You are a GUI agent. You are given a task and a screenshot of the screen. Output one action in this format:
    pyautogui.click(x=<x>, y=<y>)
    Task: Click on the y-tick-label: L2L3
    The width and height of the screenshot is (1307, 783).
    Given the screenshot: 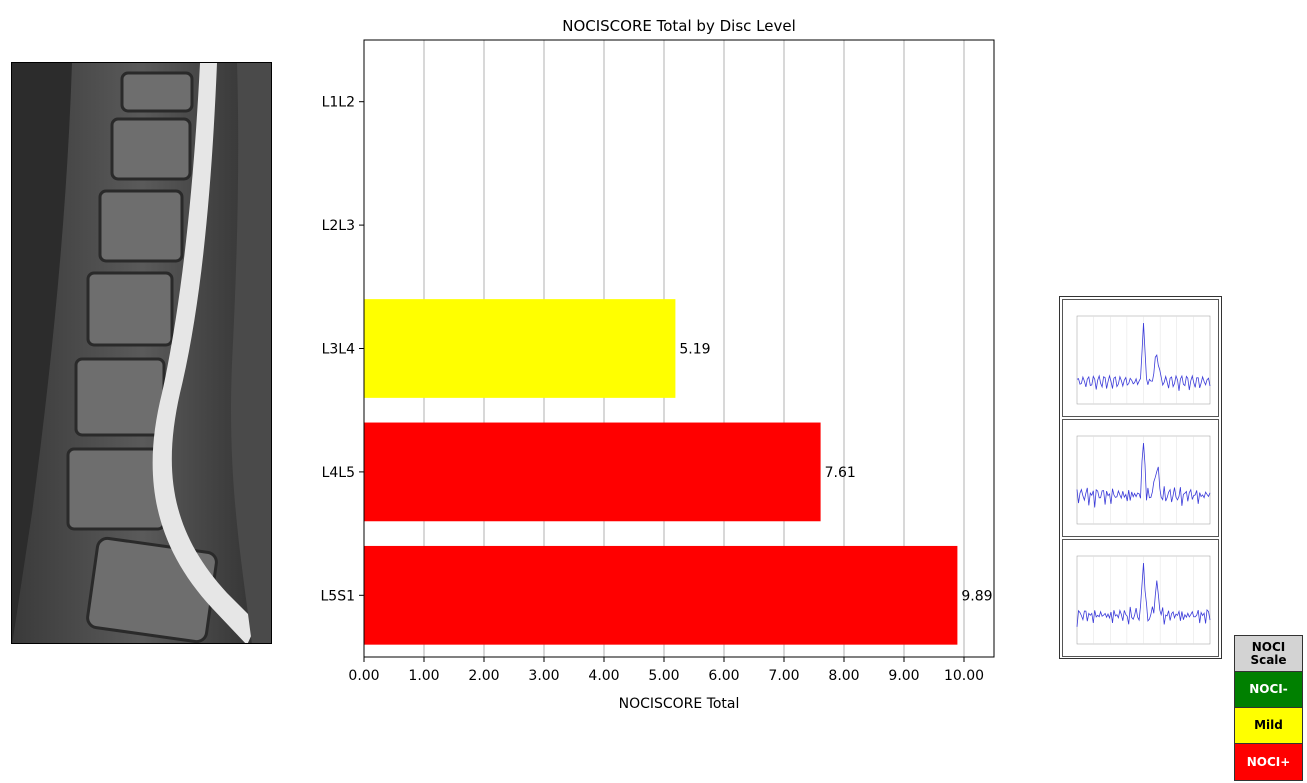 What is the action you would take?
    pyautogui.click(x=338, y=226)
    